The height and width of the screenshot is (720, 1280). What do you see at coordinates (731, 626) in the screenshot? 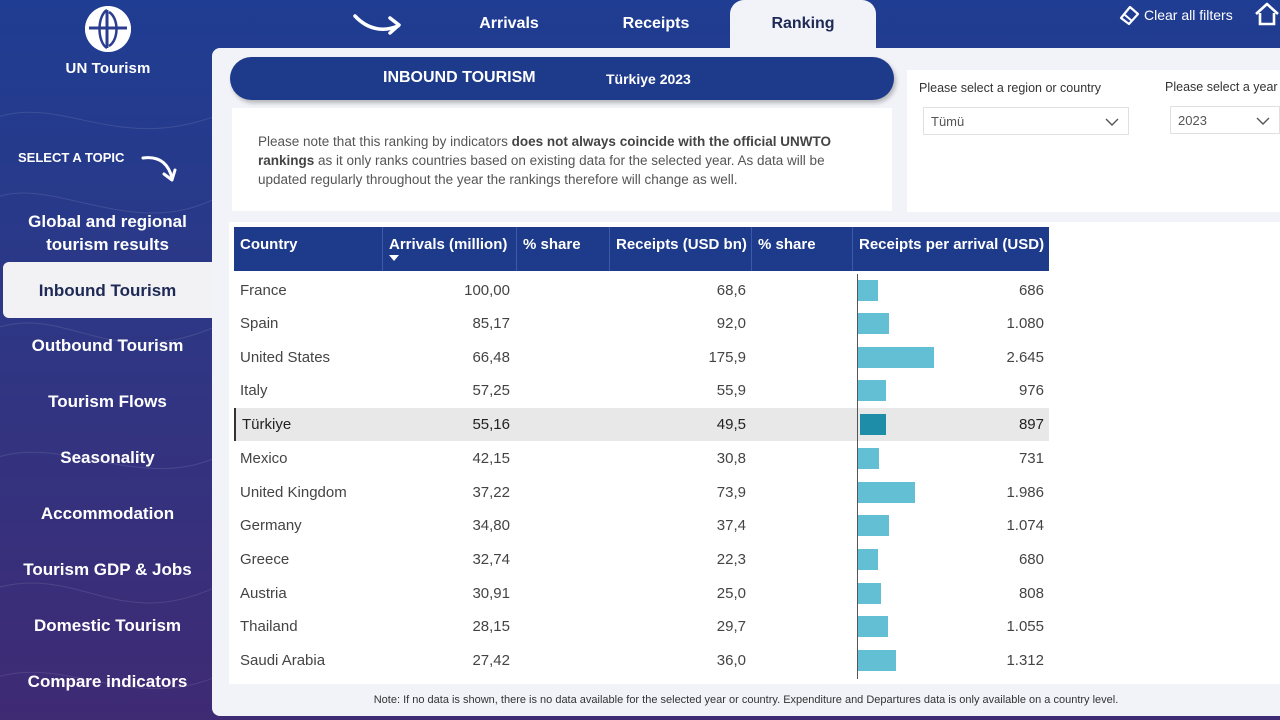
I see `cell-receipts: 29,7` at bounding box center [731, 626].